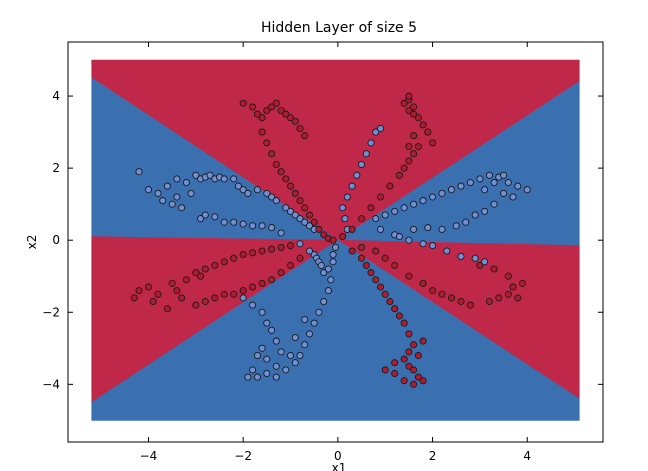 The image size is (648, 471). Describe the element at coordinates (339, 466) in the screenshot. I see `x-axis-label: x1` at that location.